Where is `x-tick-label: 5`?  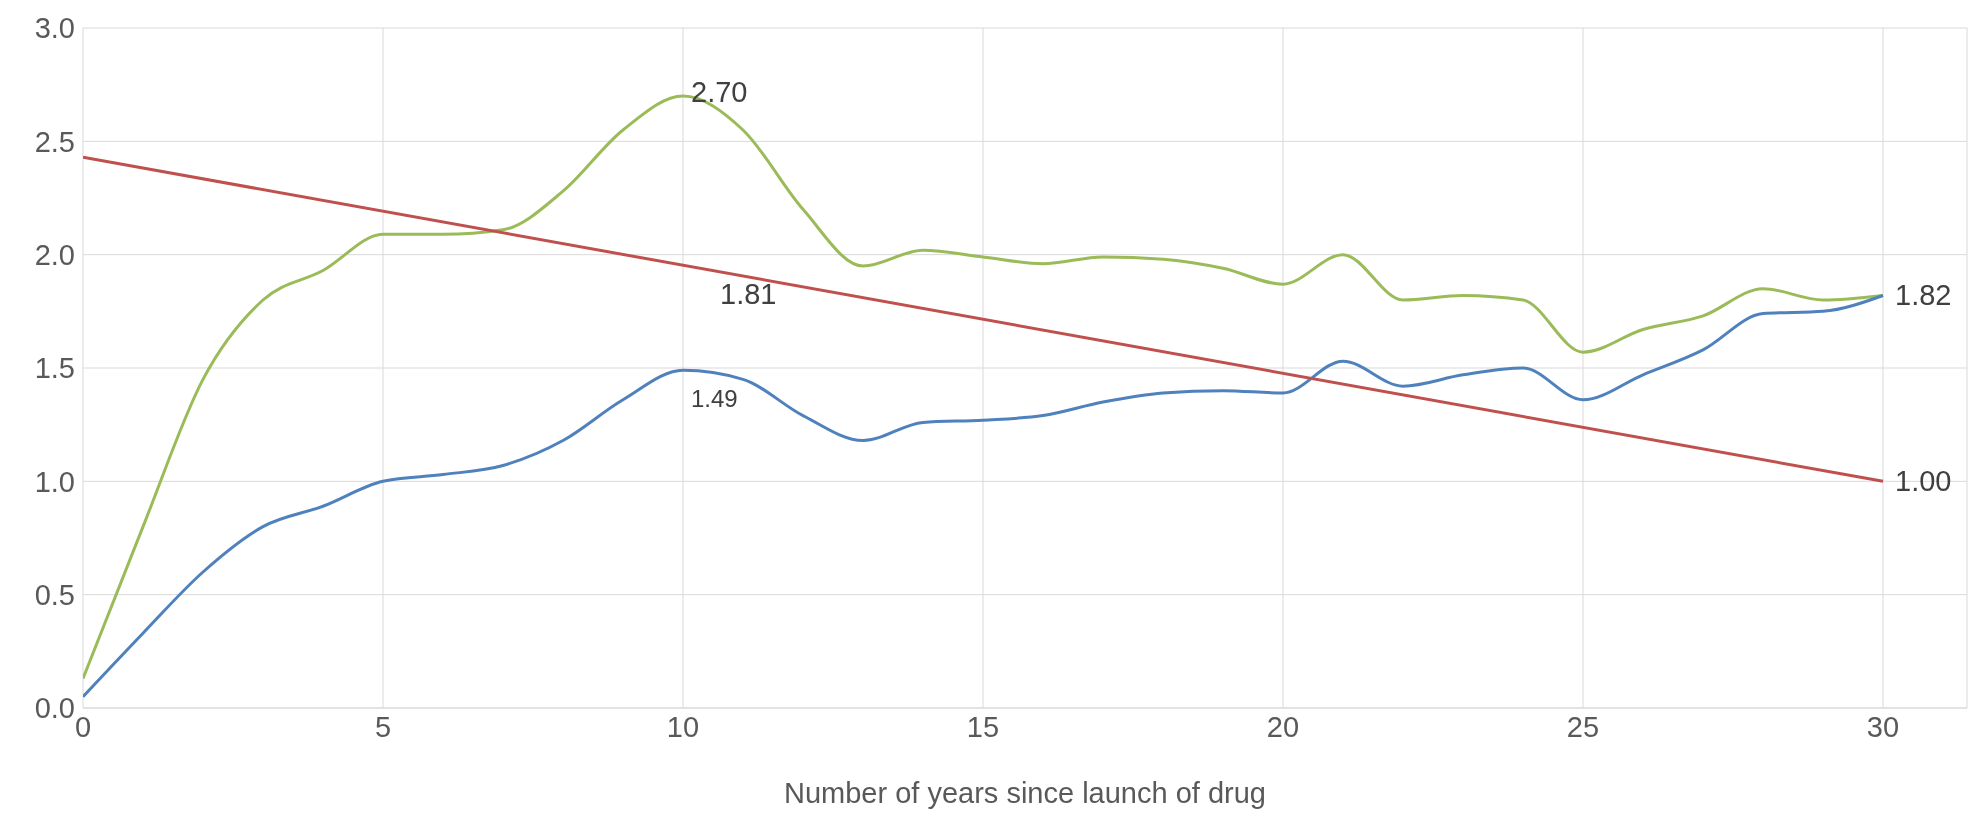
x-tick-label: 5 is located at coordinates (383, 726).